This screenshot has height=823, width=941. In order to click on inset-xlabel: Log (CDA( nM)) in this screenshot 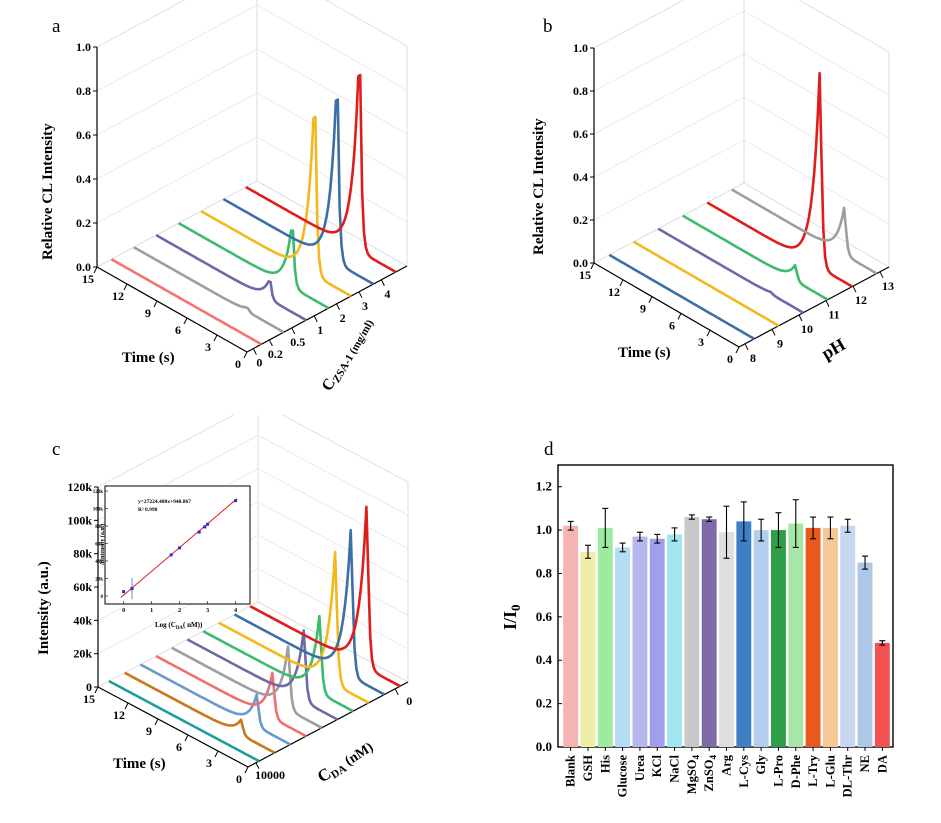, I will do `click(179, 626)`.